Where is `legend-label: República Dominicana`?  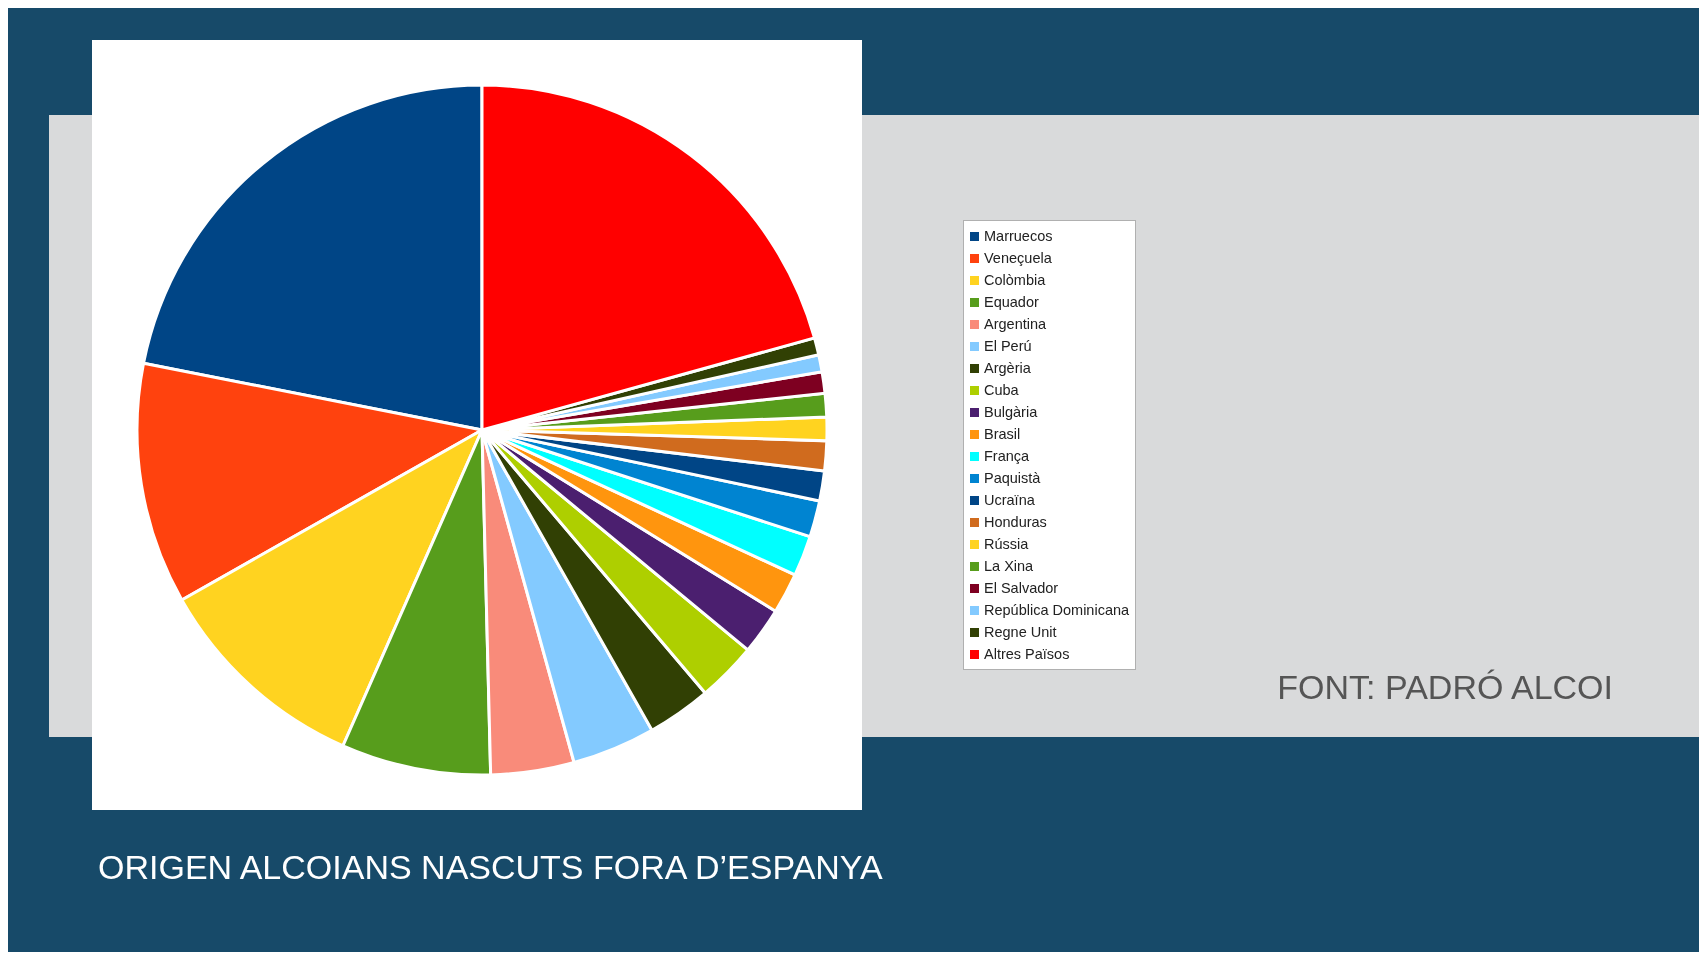
legend-label: República Dominicana is located at coordinates (1057, 610).